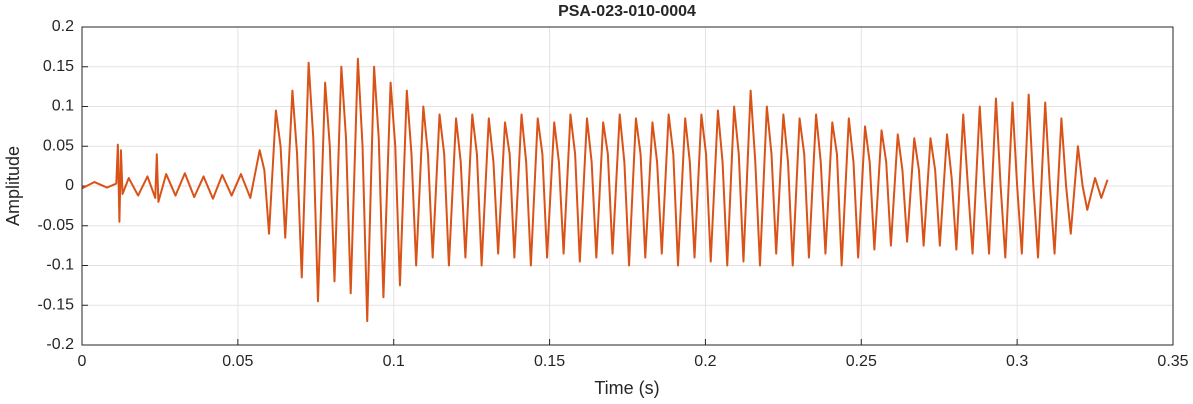  What do you see at coordinates (705, 361) in the screenshot?
I see `x-tick-label: 0.2` at bounding box center [705, 361].